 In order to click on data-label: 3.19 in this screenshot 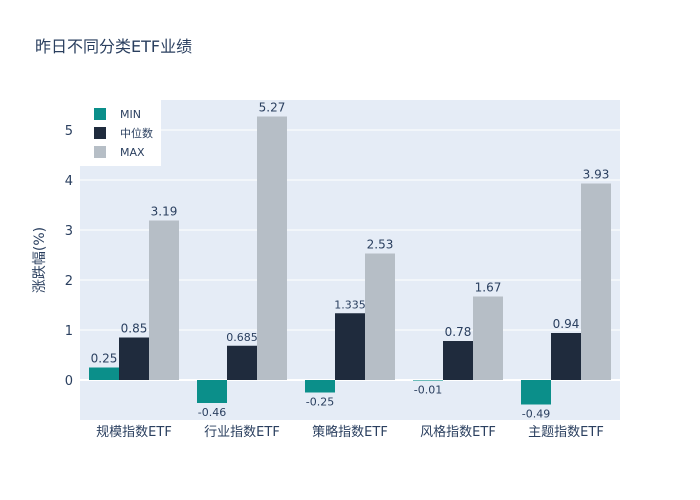, I will do `click(164, 212)`.